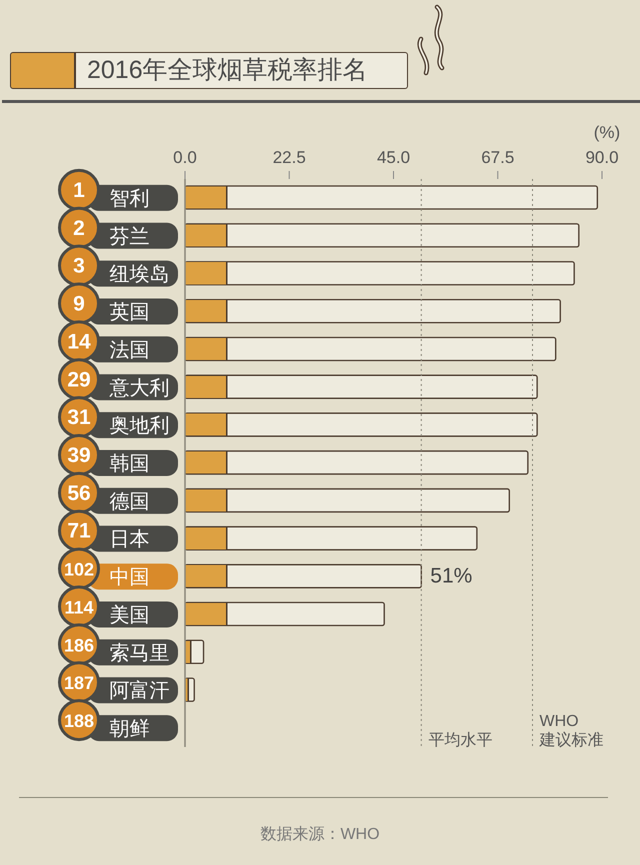  What do you see at coordinates (107, 574) in the screenshot?
I see `y-tick-label: 102 中国` at bounding box center [107, 574].